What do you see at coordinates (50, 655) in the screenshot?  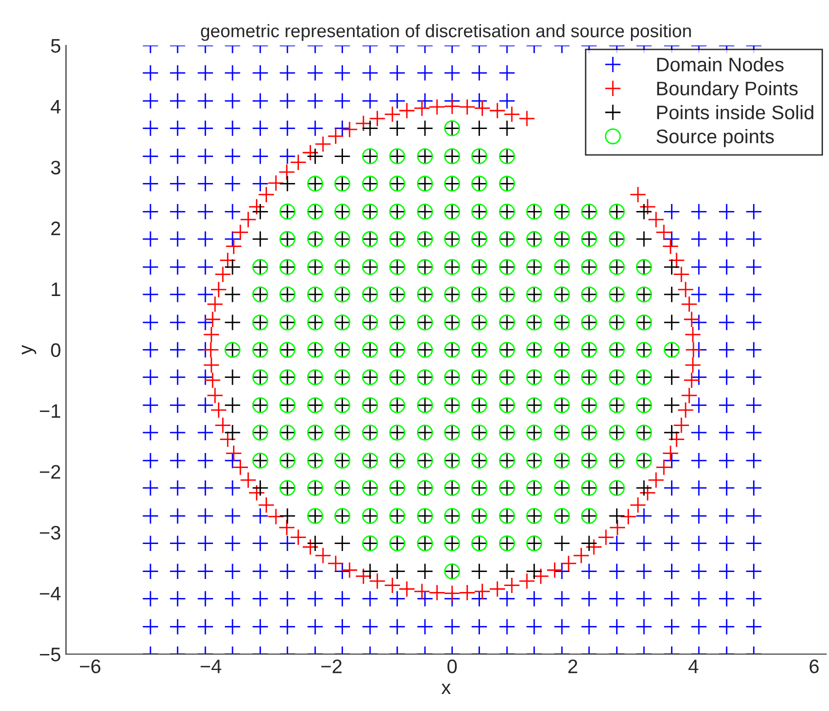 I see `y-tick-label: −5` at bounding box center [50, 655].